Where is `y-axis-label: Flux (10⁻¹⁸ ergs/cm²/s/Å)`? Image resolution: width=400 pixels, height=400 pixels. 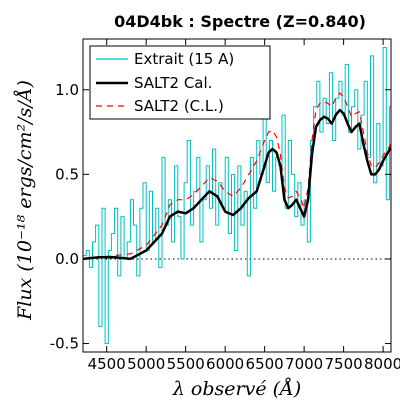 y-axis-label: Flux (10⁻¹⁸ ergs/cm²/s/Å) is located at coordinates (25, 200).